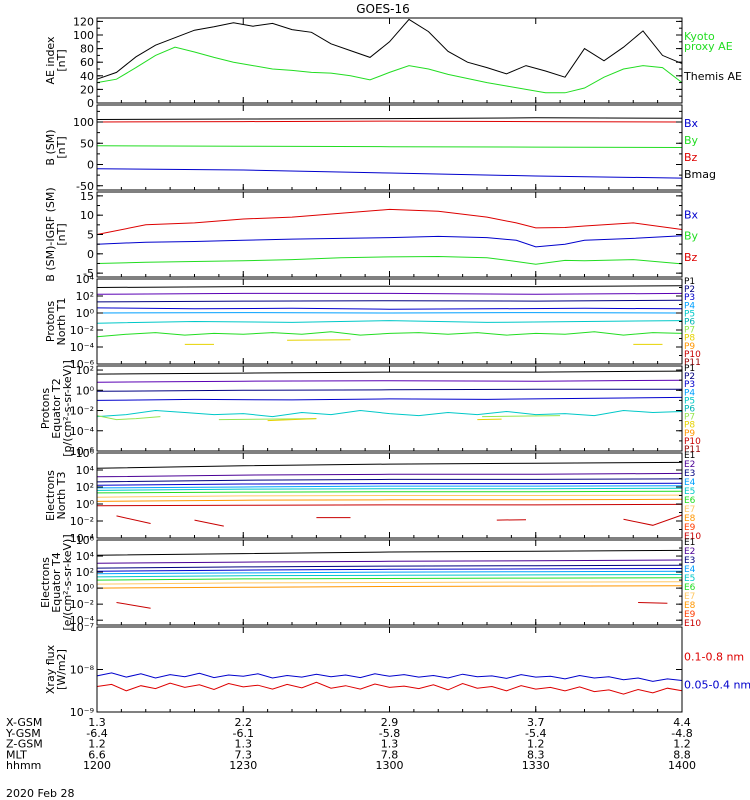 This screenshot has height=800, width=750. Describe the element at coordinates (690, 483) in the screenshot. I see `legend-item: E4` at that location.